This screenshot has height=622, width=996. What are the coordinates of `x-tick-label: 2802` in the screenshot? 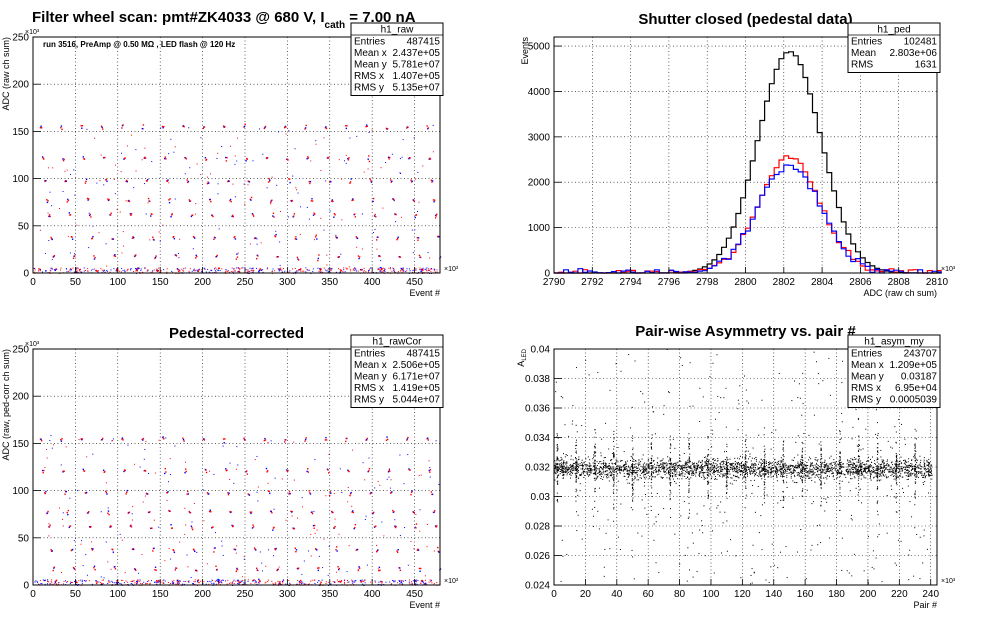 It's located at (784, 282).